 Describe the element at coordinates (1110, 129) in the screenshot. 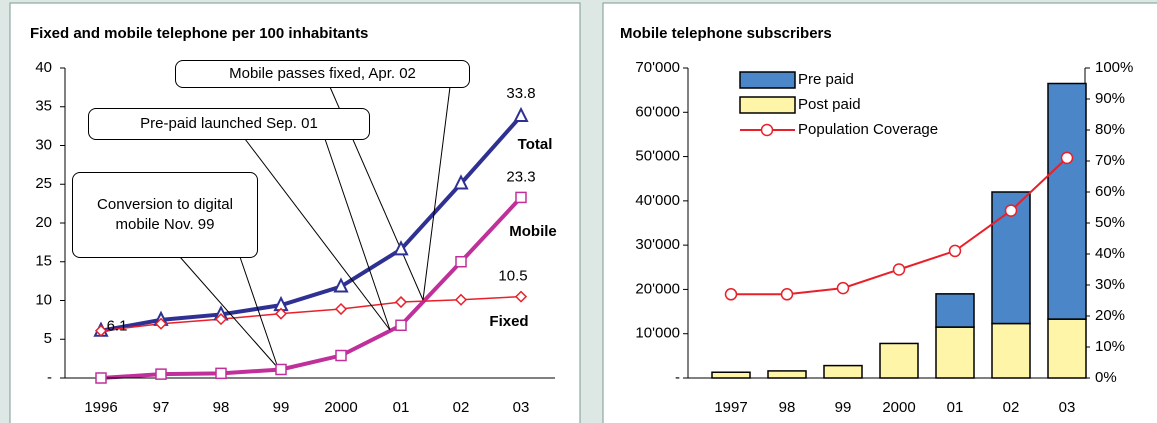

I see `y2-tick-label: 80%` at that location.